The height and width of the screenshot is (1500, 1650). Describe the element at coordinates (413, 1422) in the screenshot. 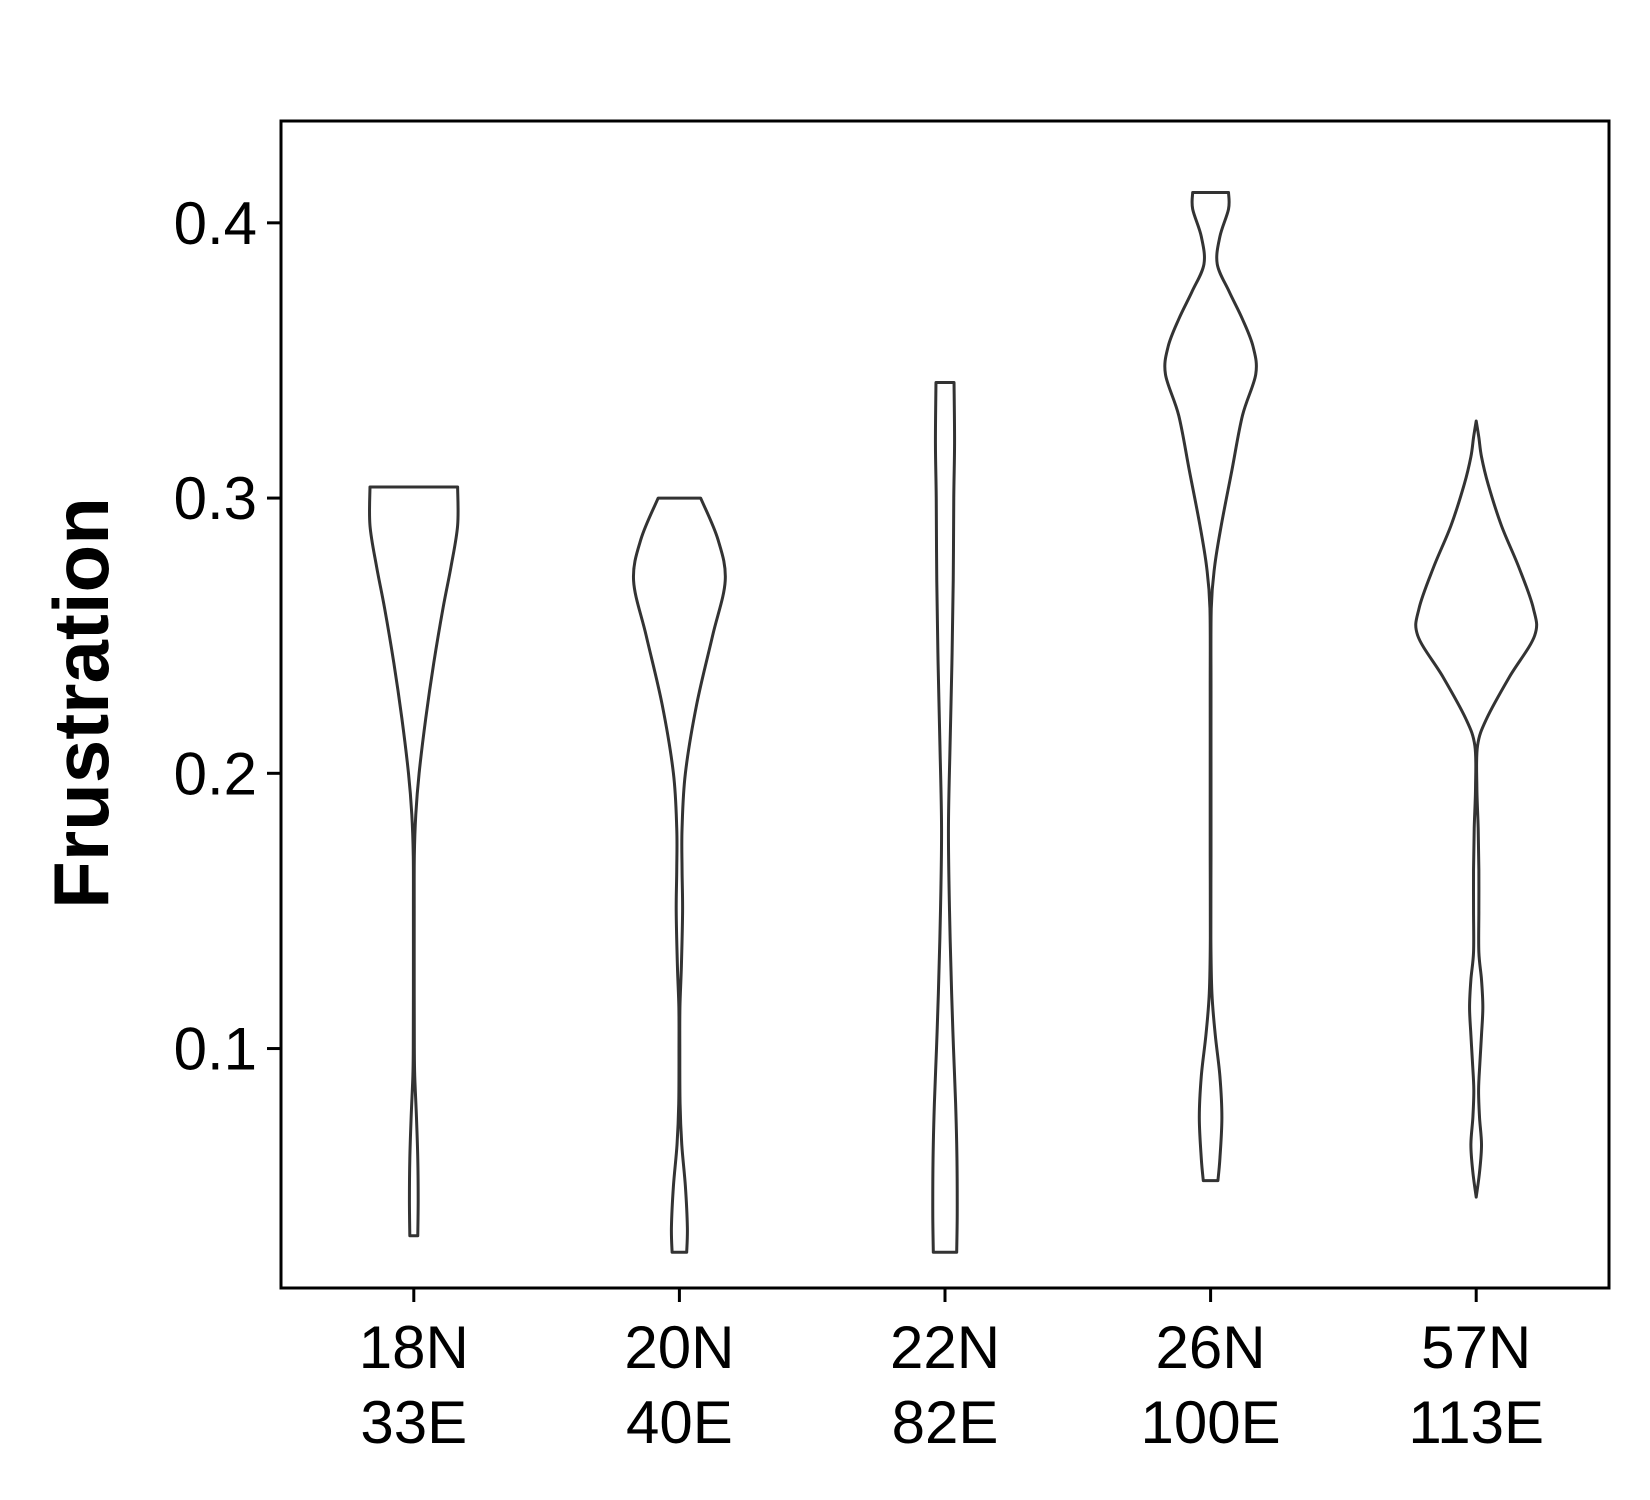

I see `x-tick-label: 33E` at that location.